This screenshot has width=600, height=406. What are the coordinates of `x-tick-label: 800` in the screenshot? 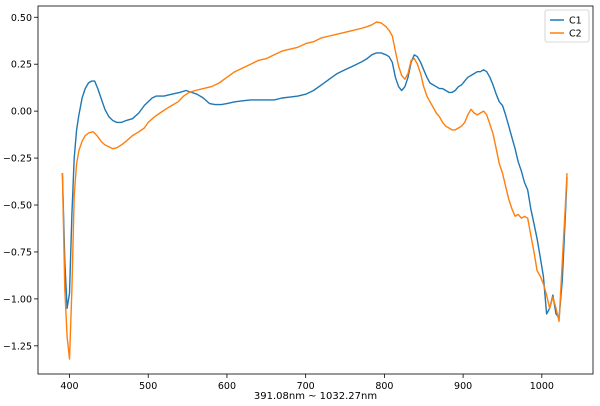 It's located at (384, 386).